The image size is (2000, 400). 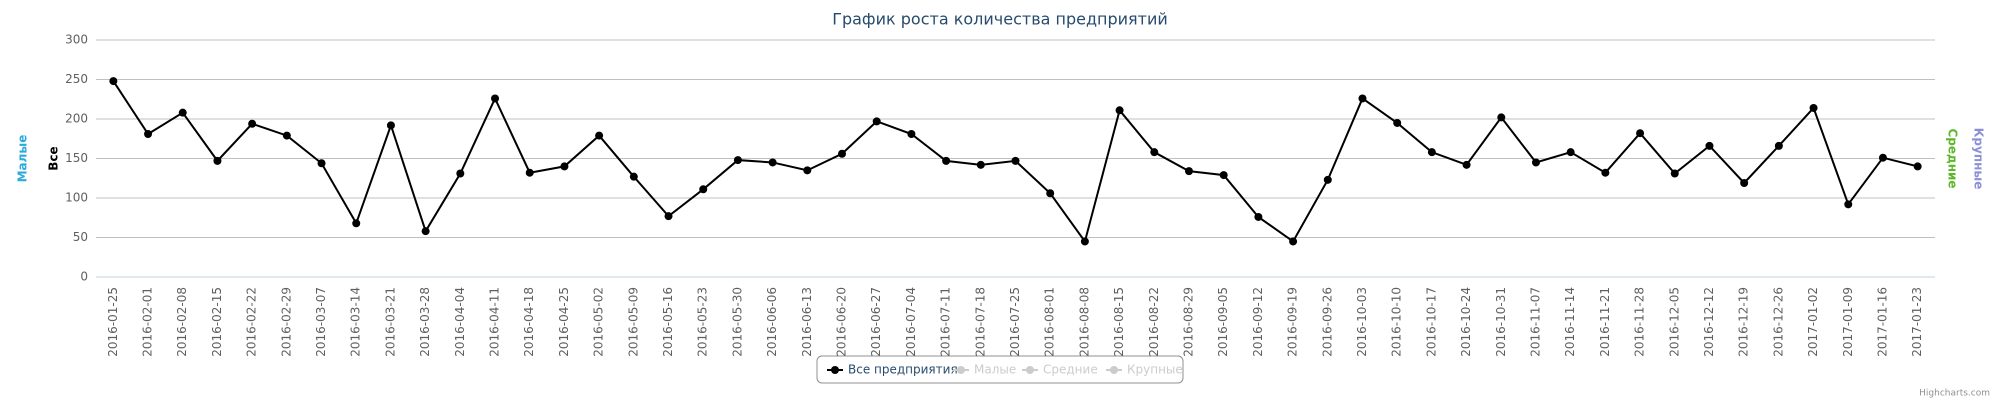 What do you see at coordinates (1778, 322) in the screenshot?
I see `x-tick-label: 2016-12-26` at bounding box center [1778, 322].